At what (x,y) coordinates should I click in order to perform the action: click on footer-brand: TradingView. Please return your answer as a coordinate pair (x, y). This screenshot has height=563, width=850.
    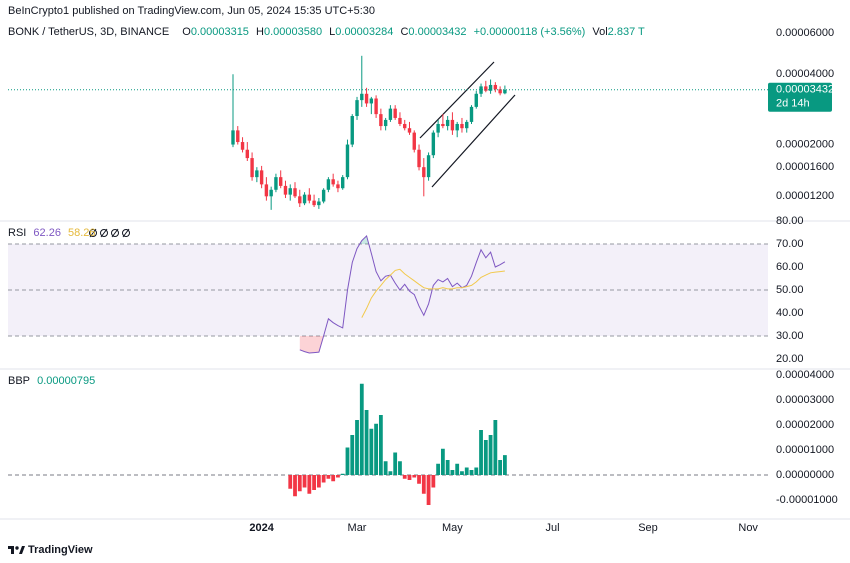
    Looking at the image, I should click on (60, 550).